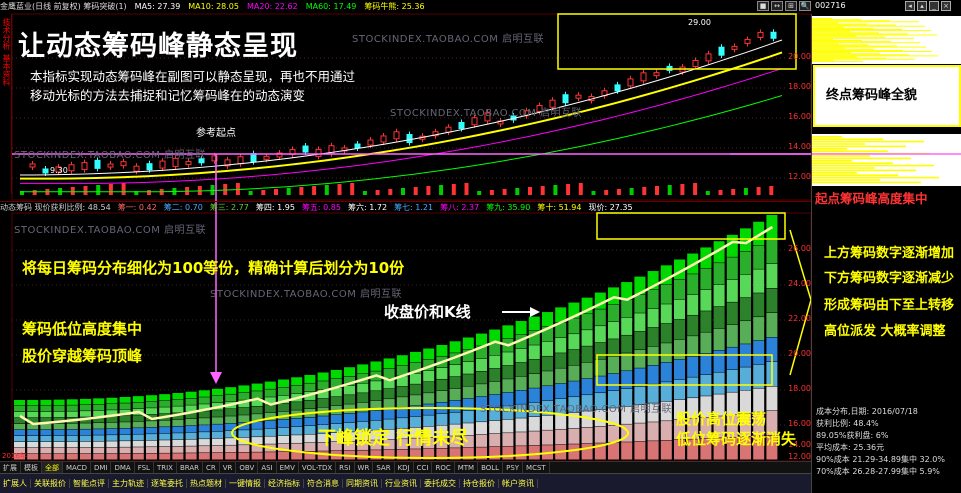 Image resolution: width=961 pixels, height=493 pixels. Describe the element at coordinates (50, 483) in the screenshot. I see `status-tab: 关联报价` at that location.